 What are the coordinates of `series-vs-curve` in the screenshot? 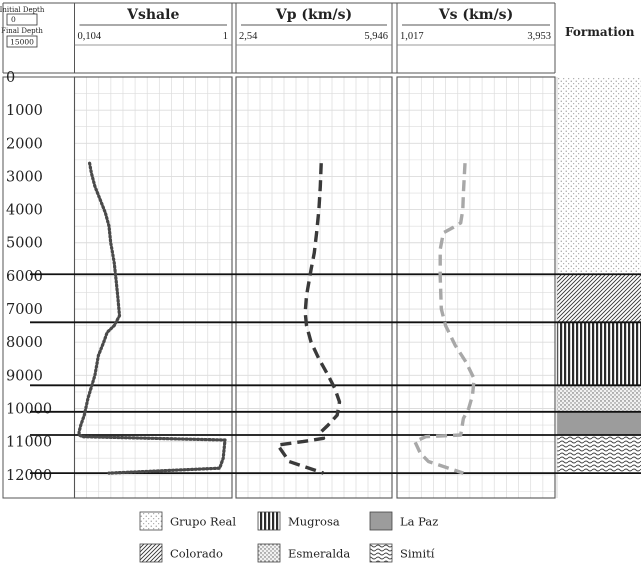 It's located at (444, 319).